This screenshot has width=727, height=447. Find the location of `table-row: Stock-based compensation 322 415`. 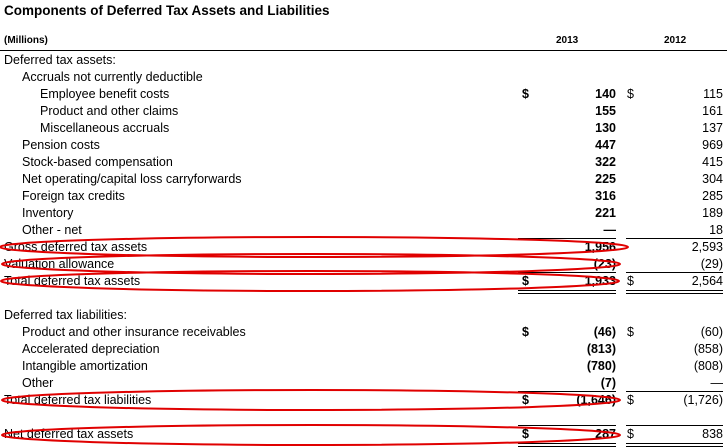

table-row: Stock-based compensation 322 415 is located at coordinates (363, 162).